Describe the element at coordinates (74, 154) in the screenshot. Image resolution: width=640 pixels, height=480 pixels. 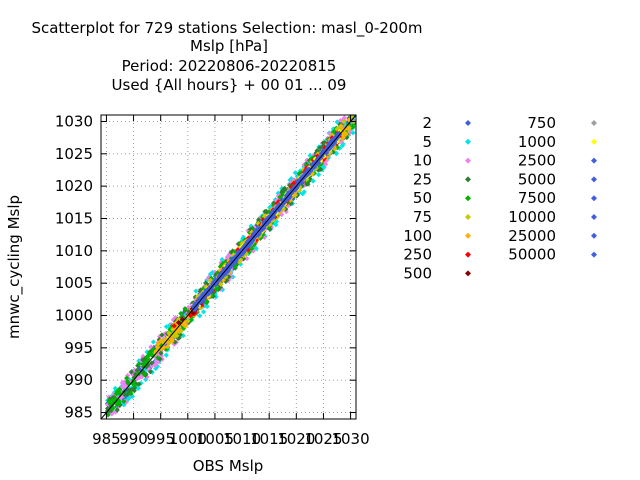
I see `y-tick-label: 1025` at that location.